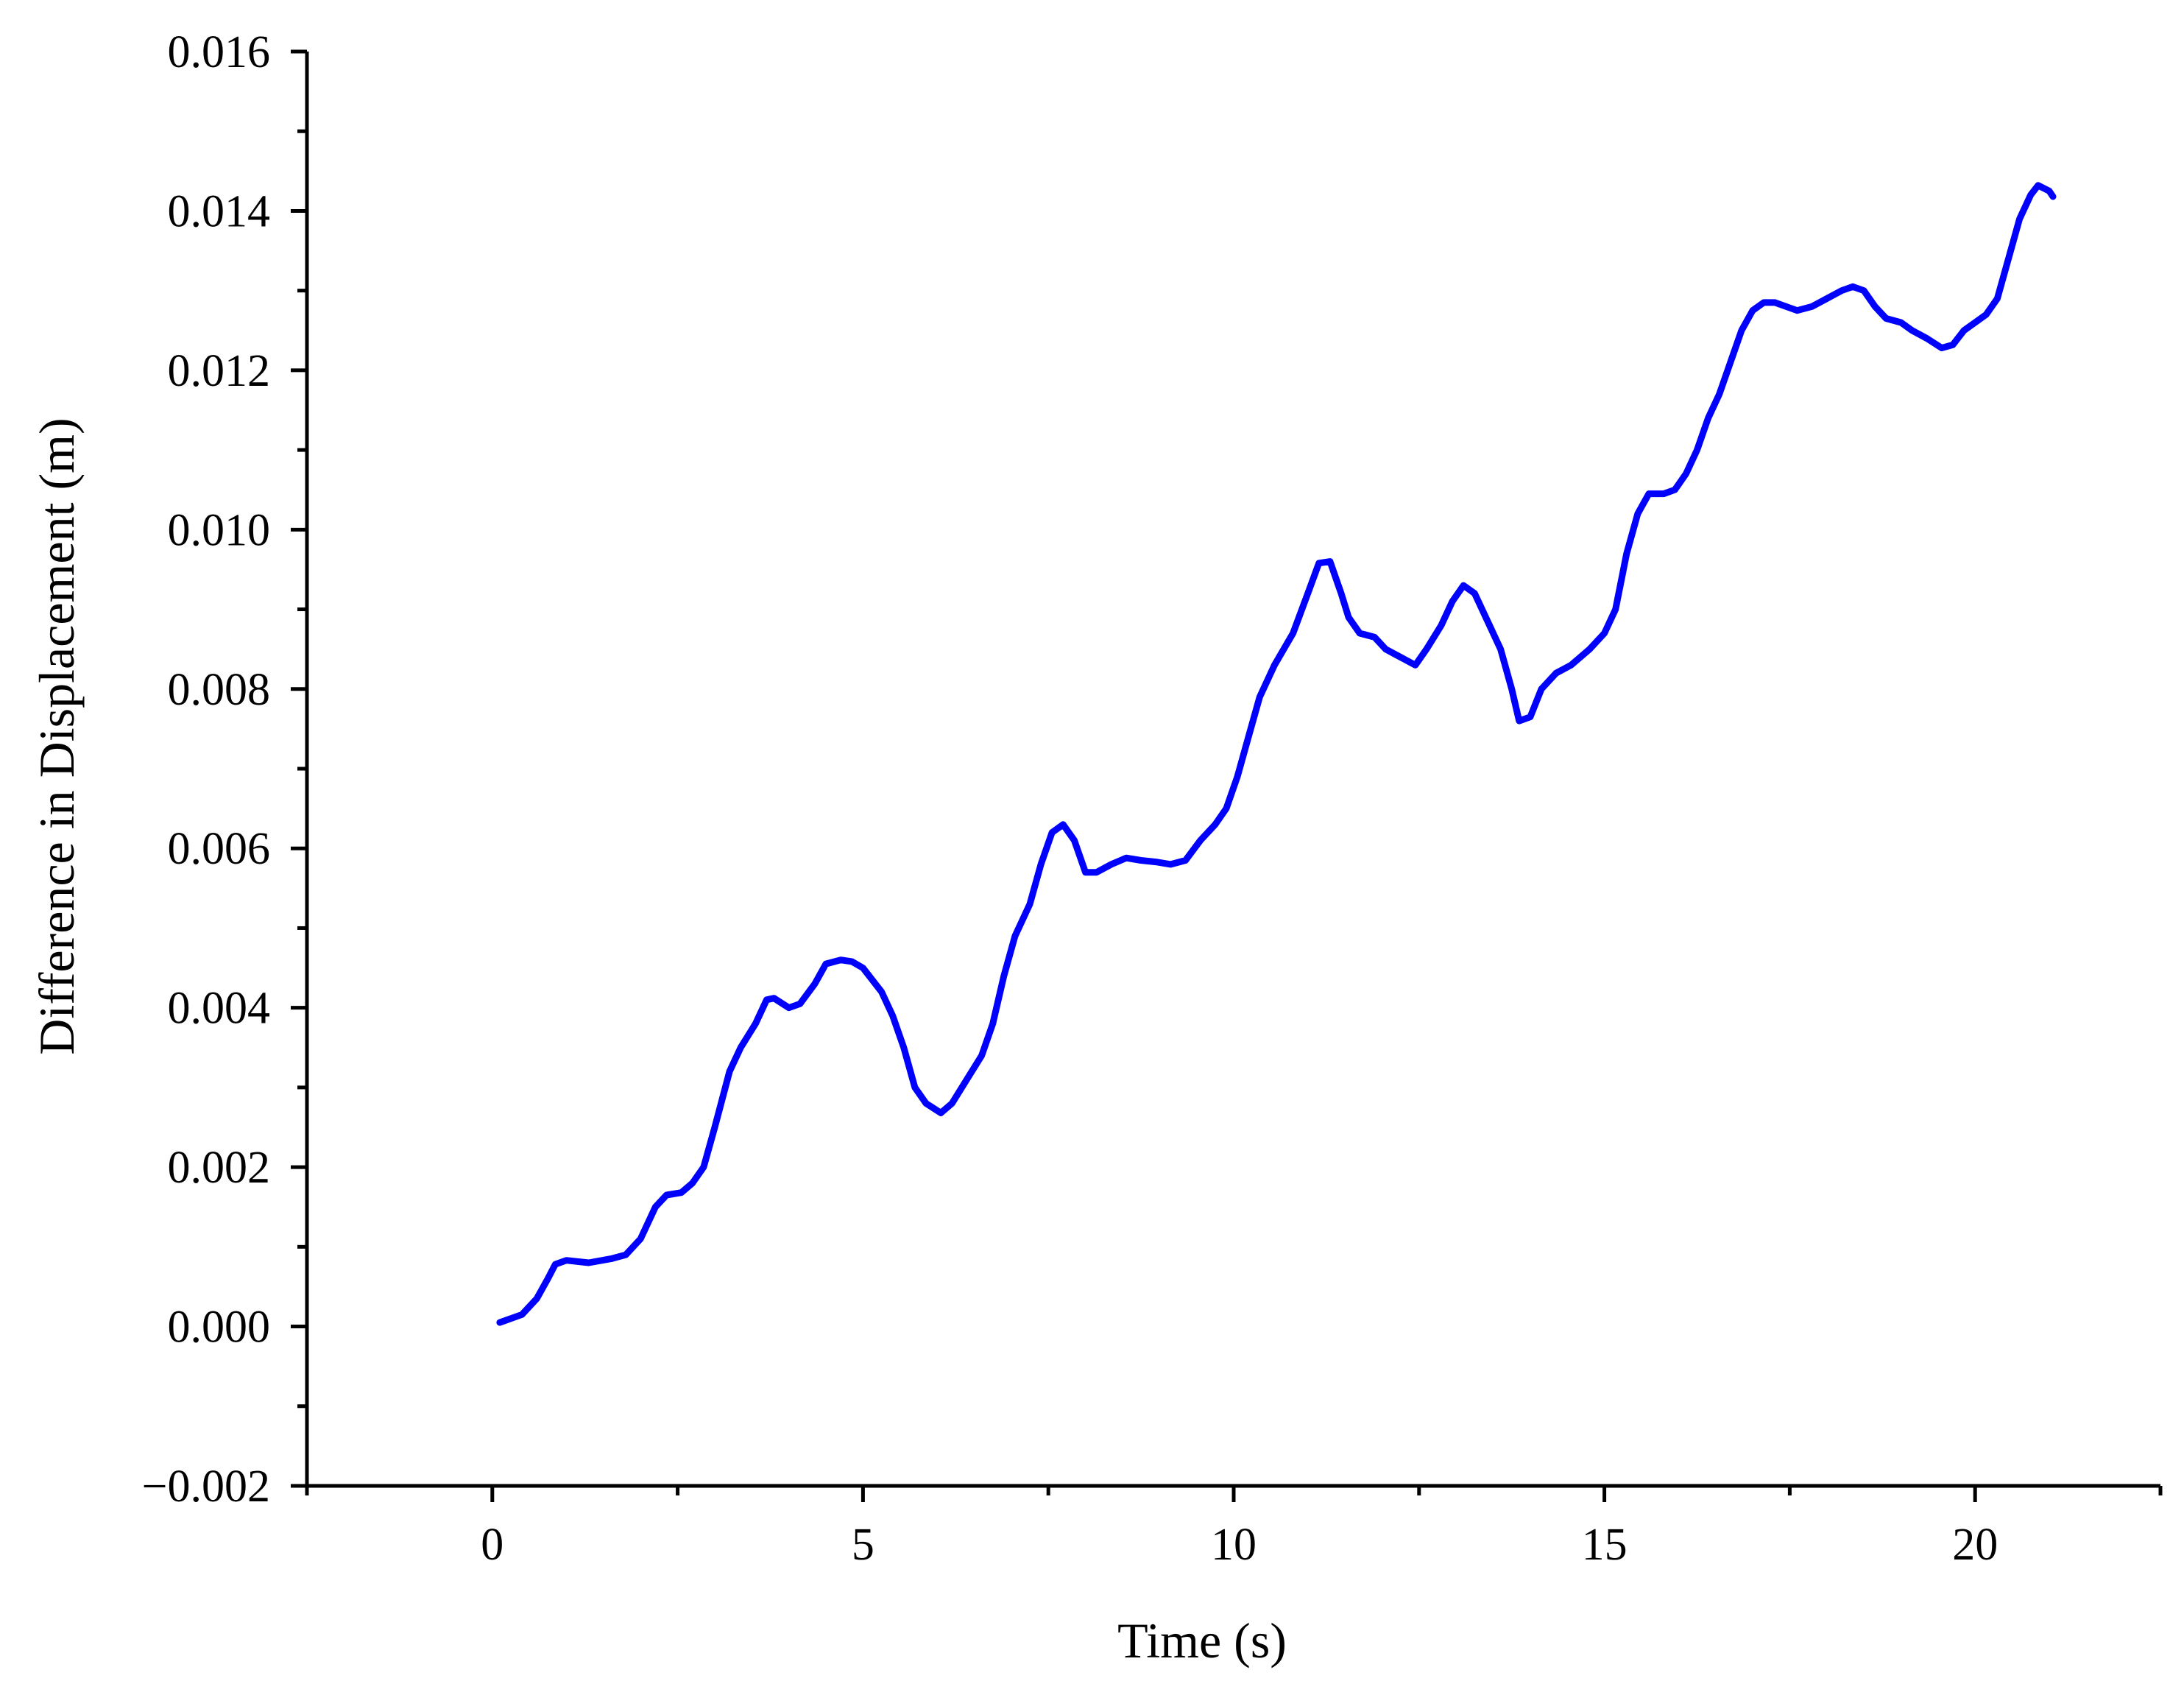 Image resolution: width=2184 pixels, height=1681 pixels. Describe the element at coordinates (1605, 1545) in the screenshot. I see `x-tick-label: 15` at that location.